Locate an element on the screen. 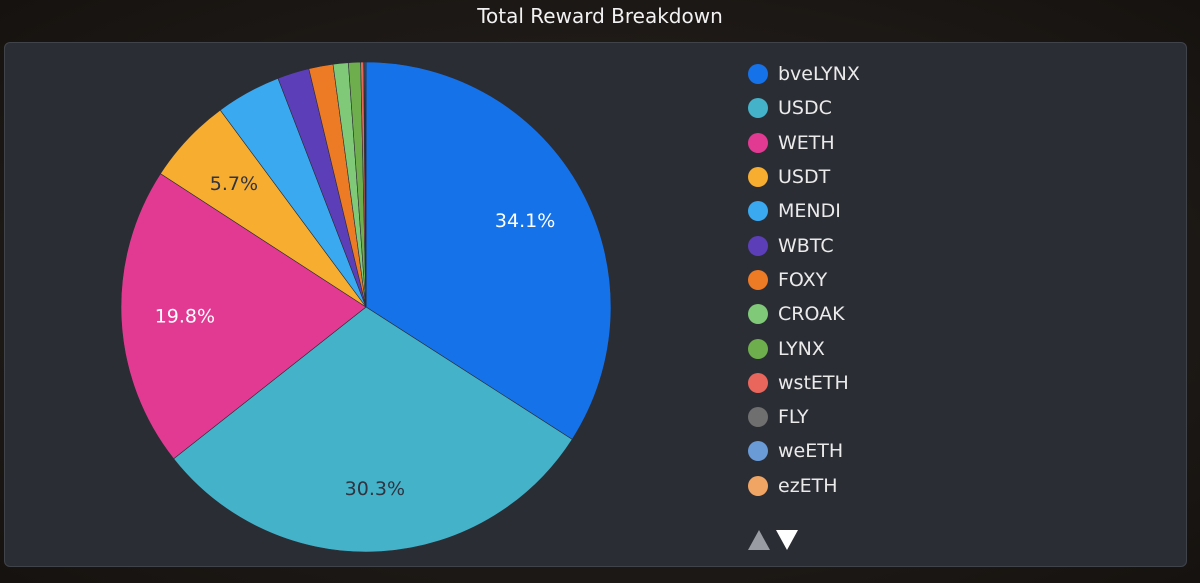 This screenshot has width=1200, height=583. legend-label: ezETH is located at coordinates (808, 485).